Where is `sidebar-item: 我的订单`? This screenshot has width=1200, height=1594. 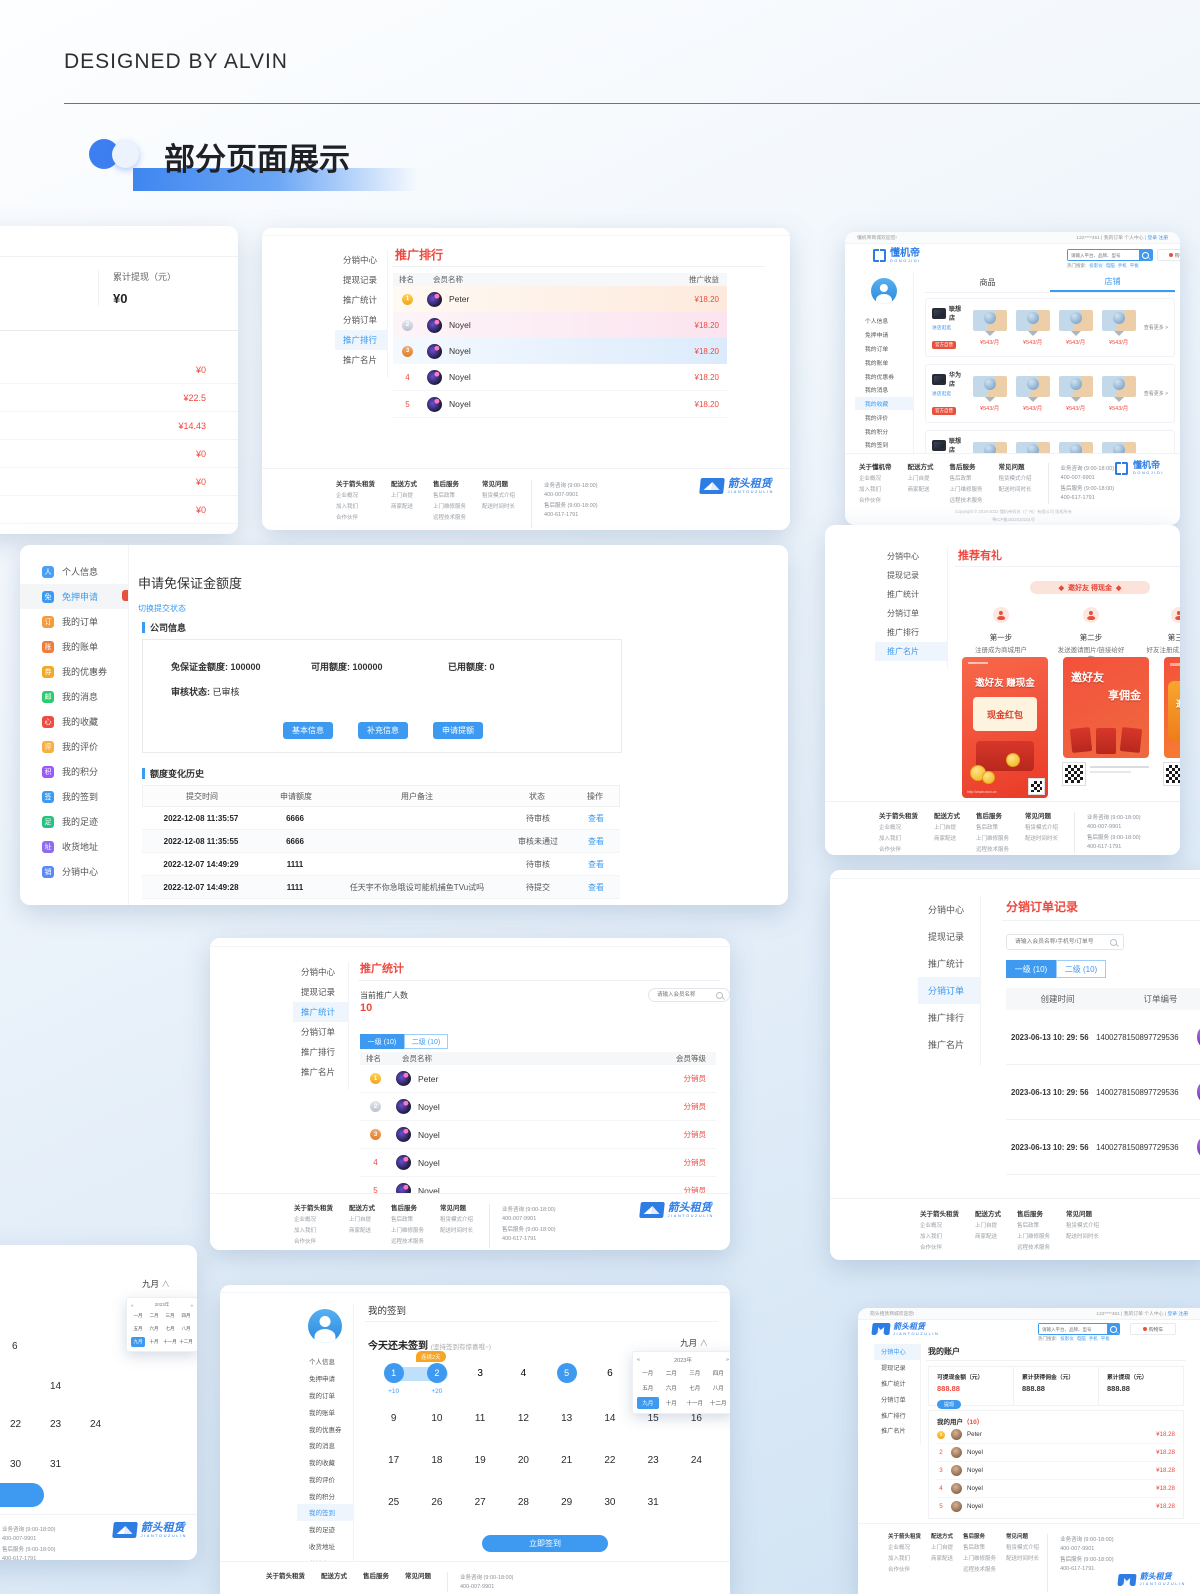
sidebar-item: 我的订单 is located at coordinates (322, 1396).